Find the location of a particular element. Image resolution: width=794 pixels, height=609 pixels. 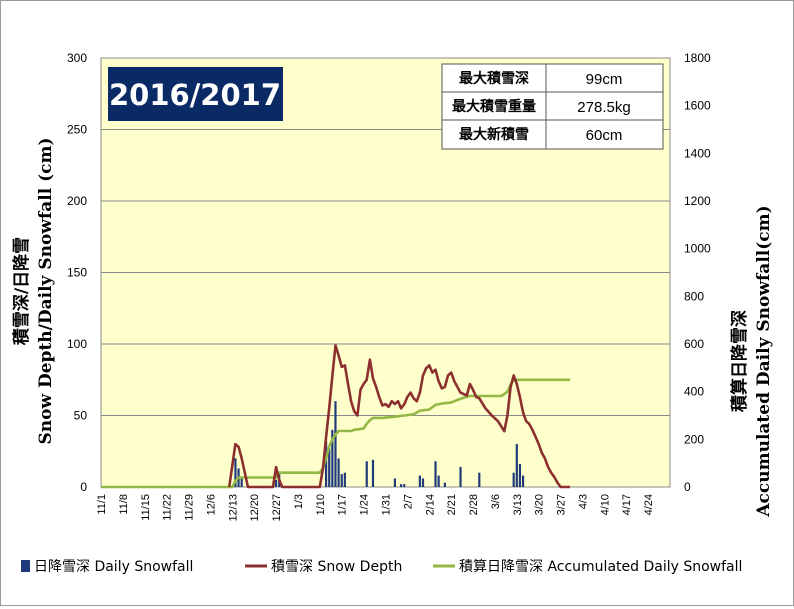

left-axis-title-line1: 積雪深/日降雪 is located at coordinates (21, 291).